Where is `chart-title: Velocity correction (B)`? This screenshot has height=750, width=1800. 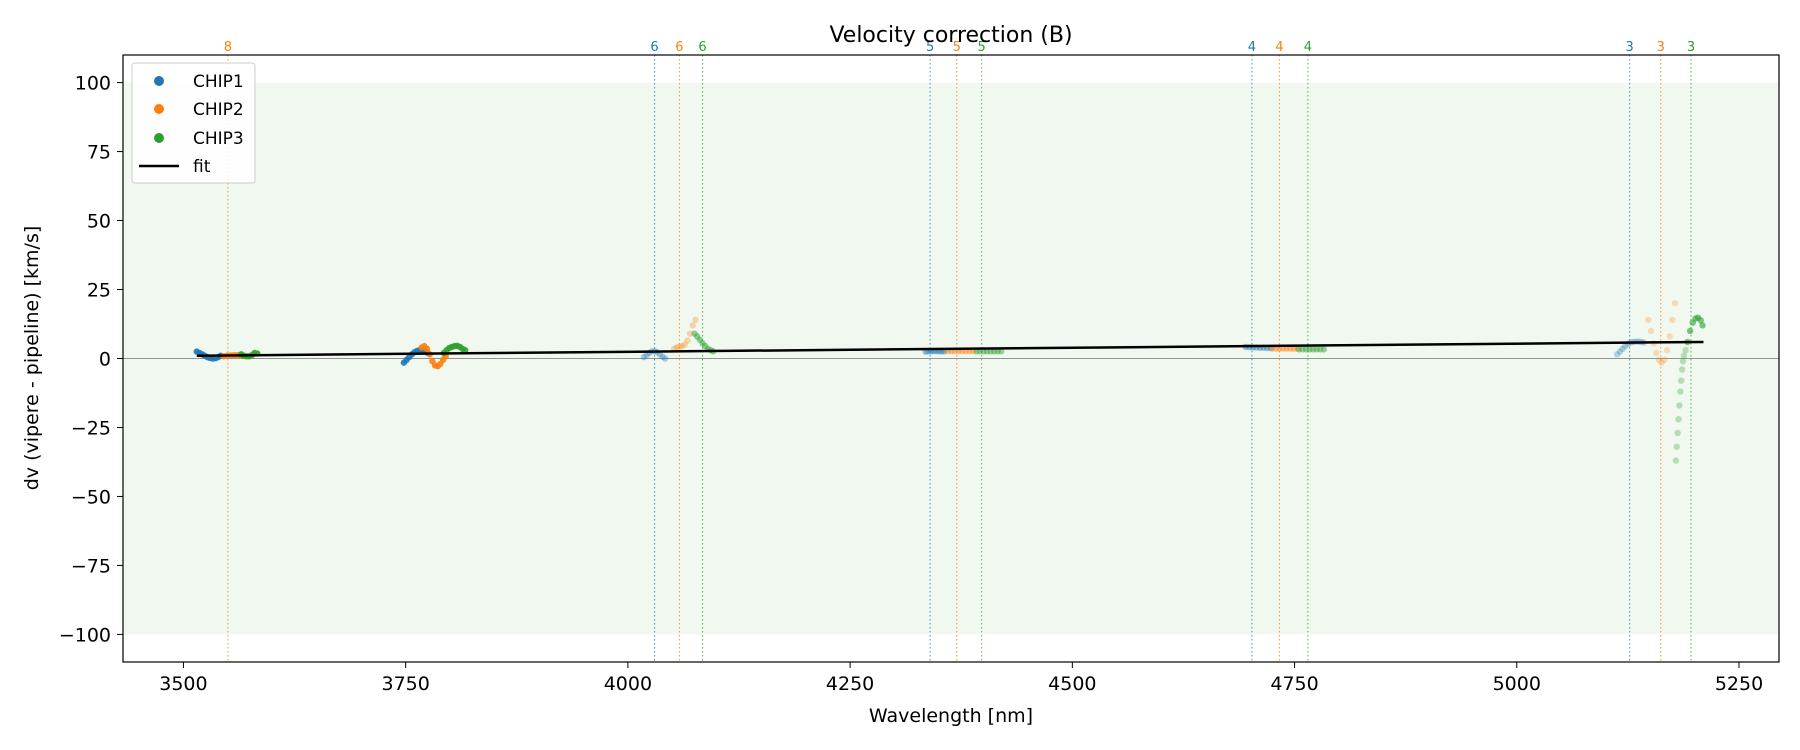
chart-title: Velocity correction (B) is located at coordinates (950, 35).